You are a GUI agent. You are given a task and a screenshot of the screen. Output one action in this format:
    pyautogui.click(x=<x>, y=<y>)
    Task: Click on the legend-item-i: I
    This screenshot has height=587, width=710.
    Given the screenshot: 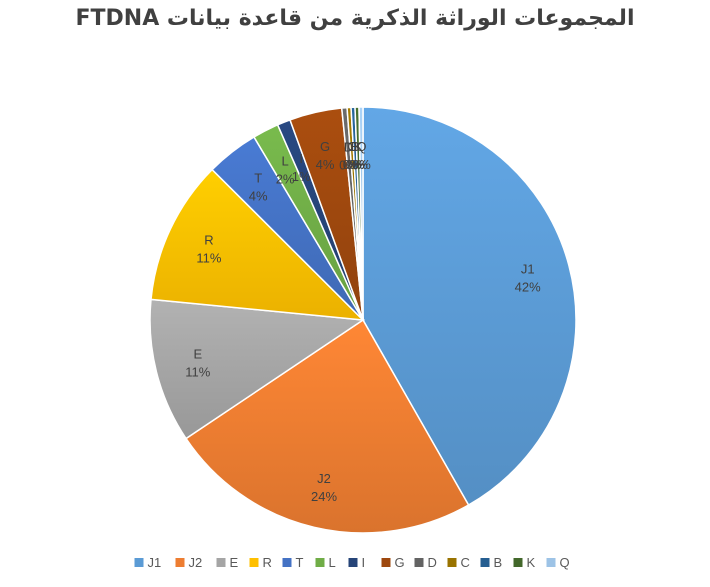 What is the action you would take?
    pyautogui.click(x=357, y=562)
    